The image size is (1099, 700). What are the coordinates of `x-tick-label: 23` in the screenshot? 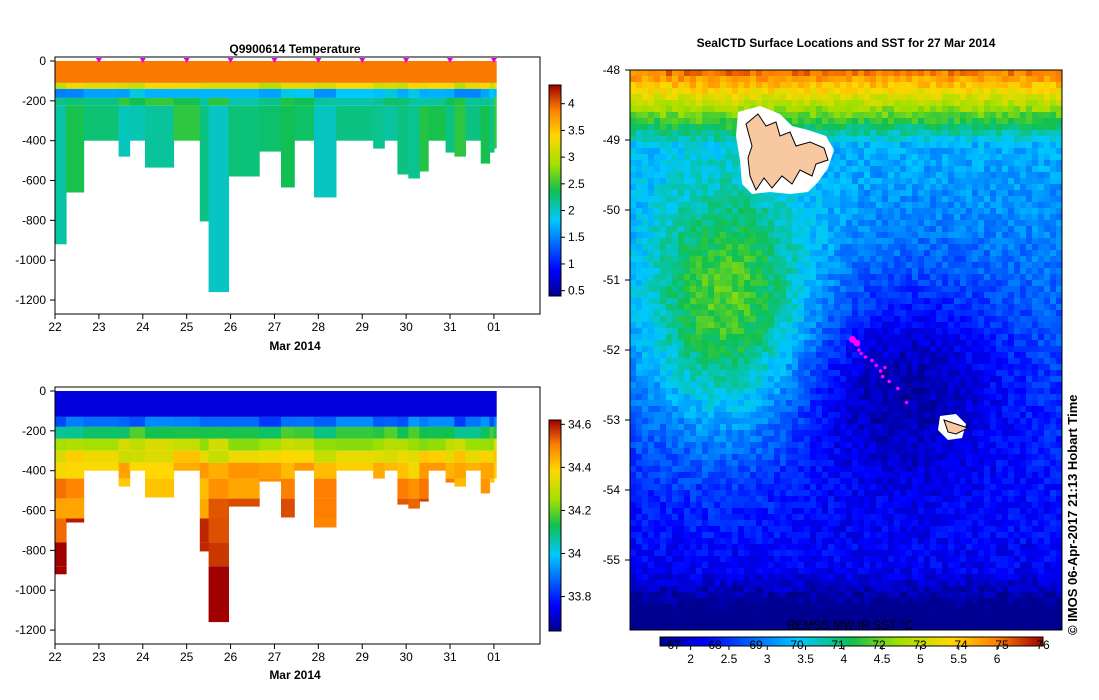 It's located at (99, 657).